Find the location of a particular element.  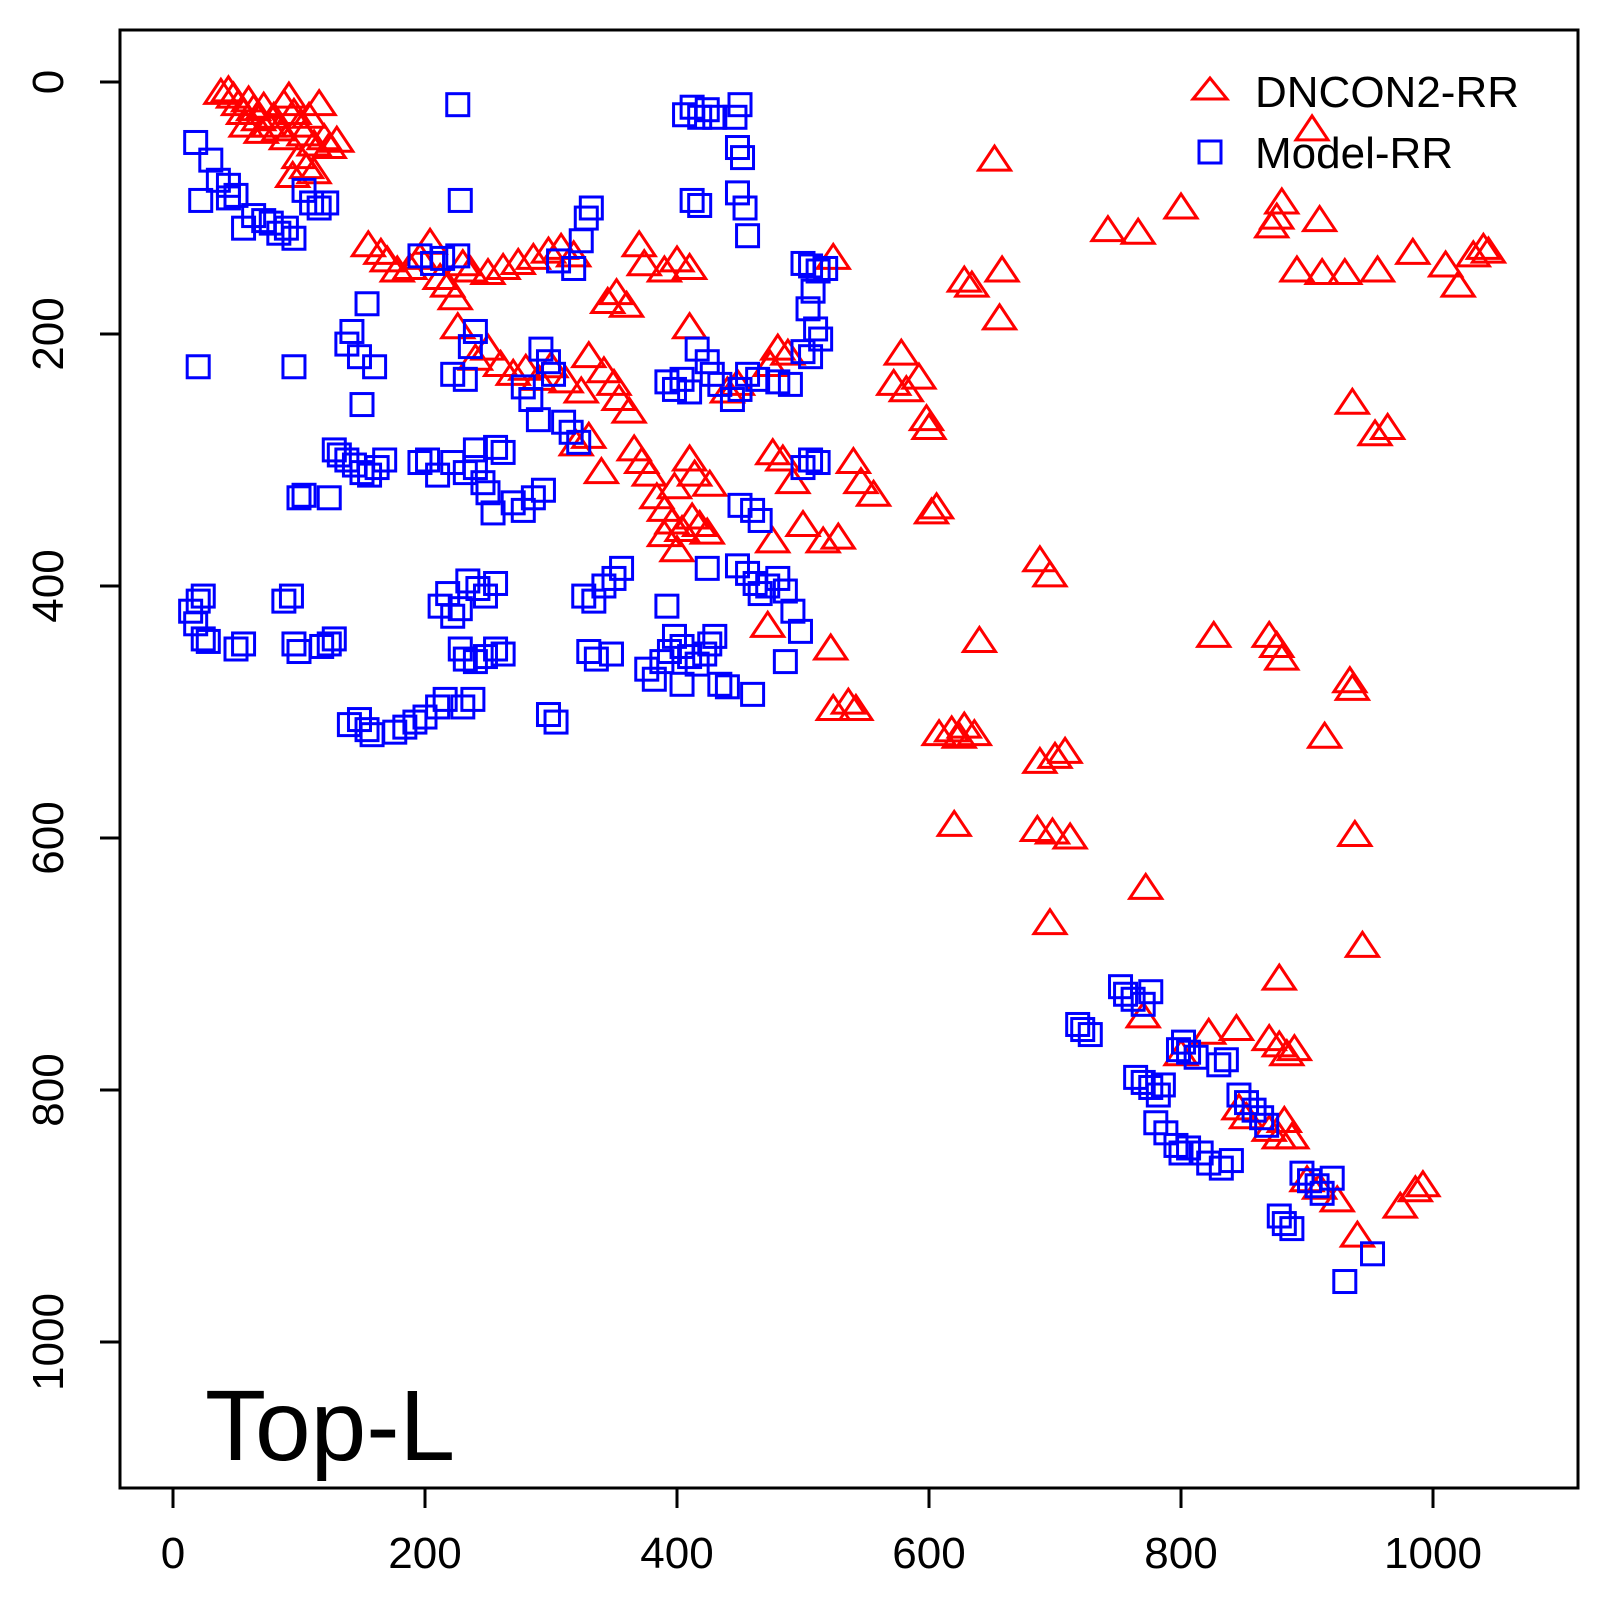

legend-label-model-rr: Model-RR is located at coordinates (1354, 153).